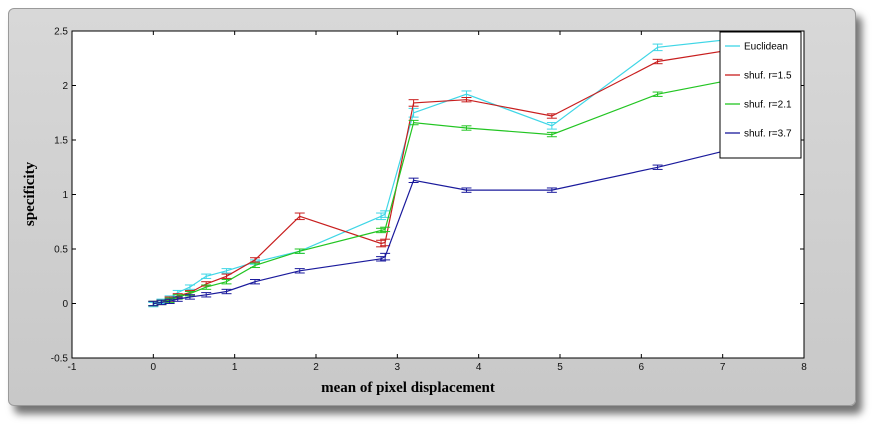 This screenshot has width=874, height=426. Describe the element at coordinates (61, 250) in the screenshot. I see `y-tick-label: 0.5` at that location.